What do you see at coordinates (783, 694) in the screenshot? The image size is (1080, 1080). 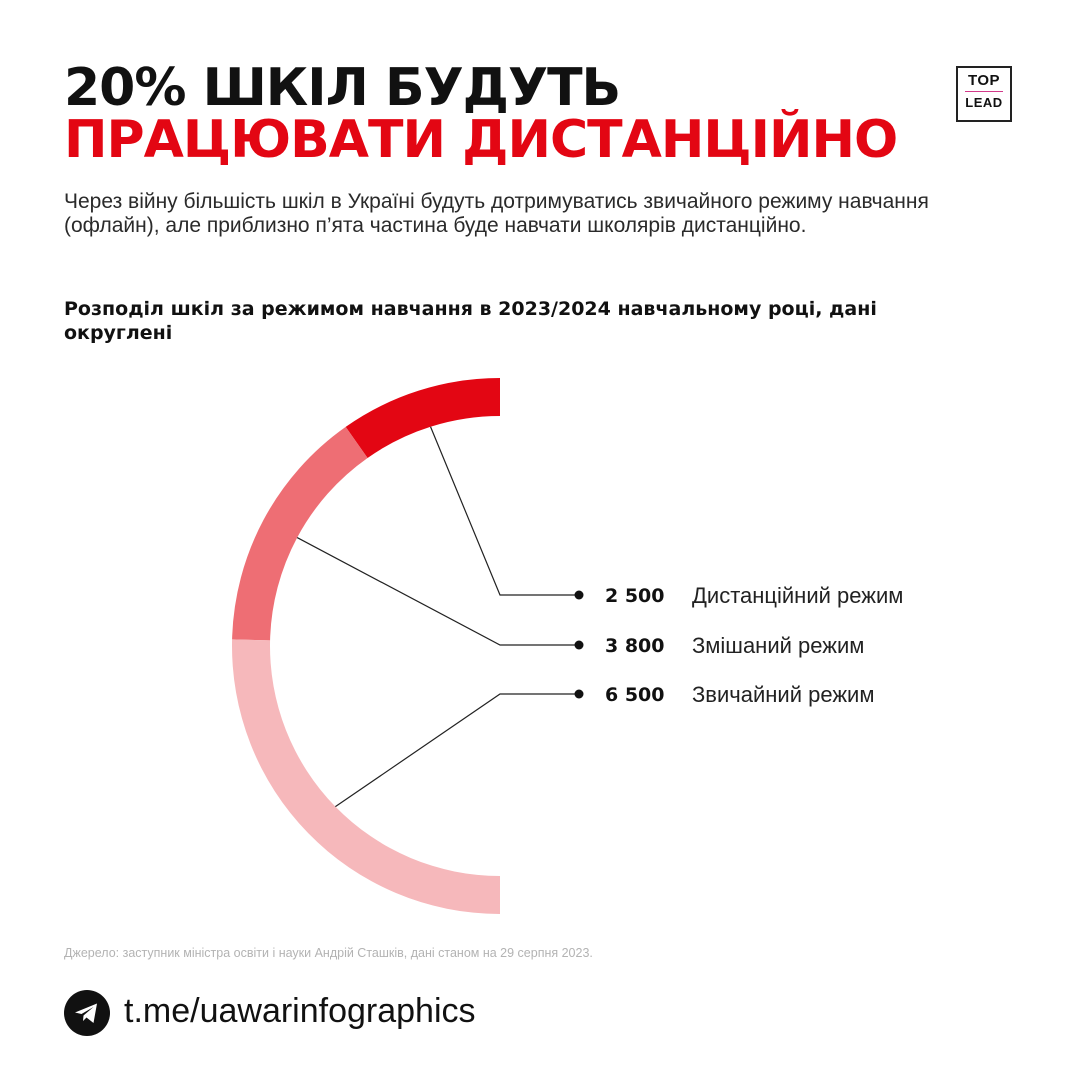 I see `legend-label-3: Звичайний режим` at bounding box center [783, 694].